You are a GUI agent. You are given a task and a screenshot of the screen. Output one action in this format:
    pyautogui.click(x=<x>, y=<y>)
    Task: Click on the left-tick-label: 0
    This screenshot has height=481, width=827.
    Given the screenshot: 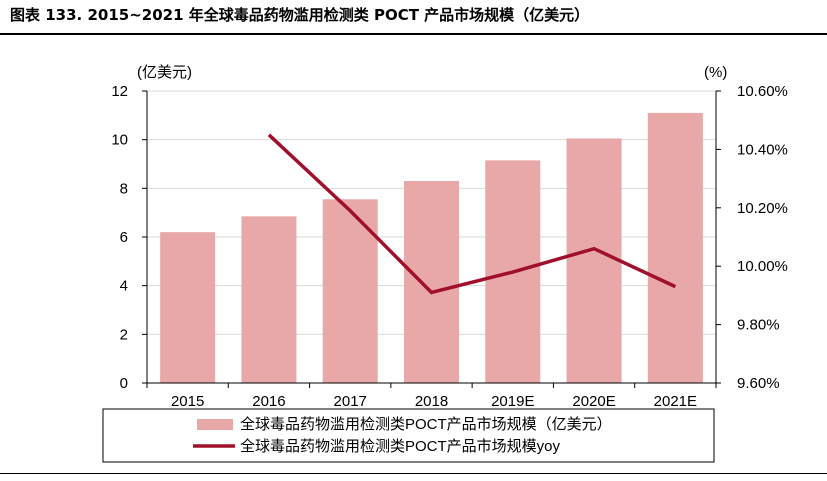 What is the action you would take?
    pyautogui.click(x=124, y=383)
    